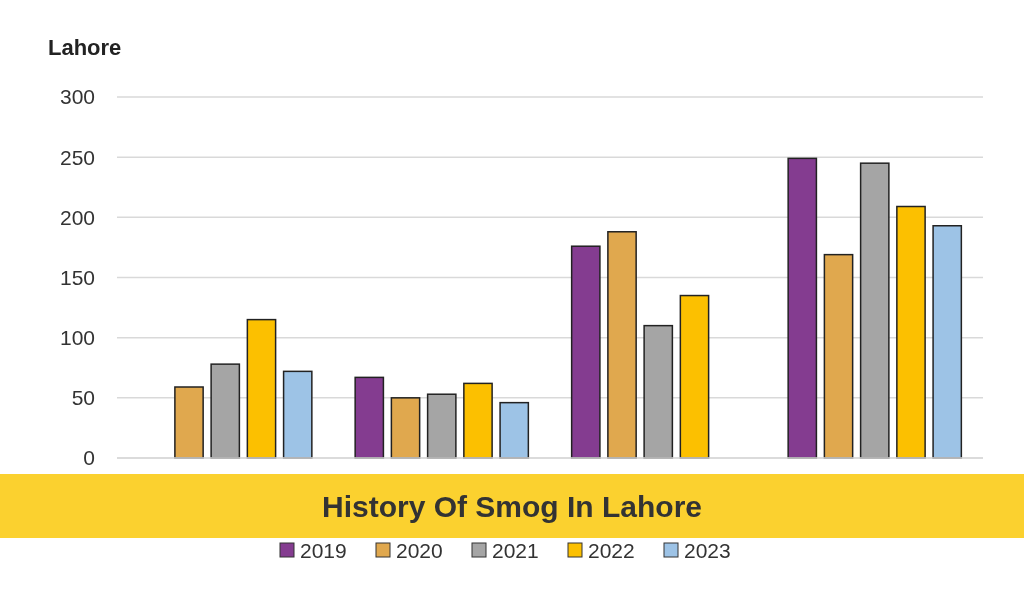 The width and height of the screenshot is (1024, 597). I want to click on text: History Of Smog In Lahore, so click(512, 506).